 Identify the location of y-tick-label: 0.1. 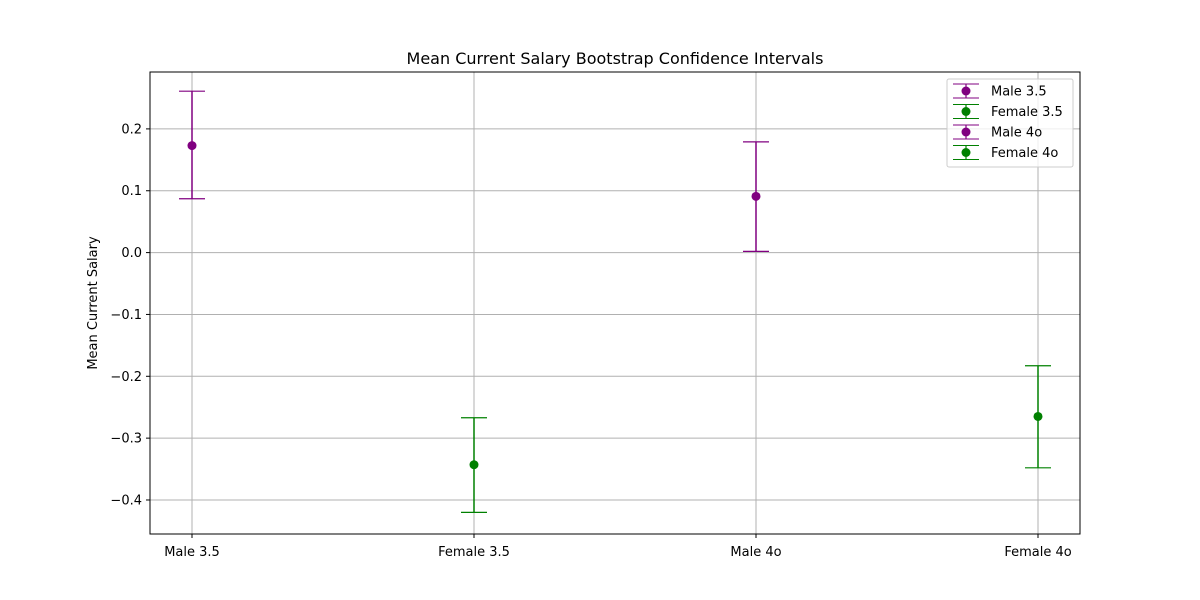
(131, 191).